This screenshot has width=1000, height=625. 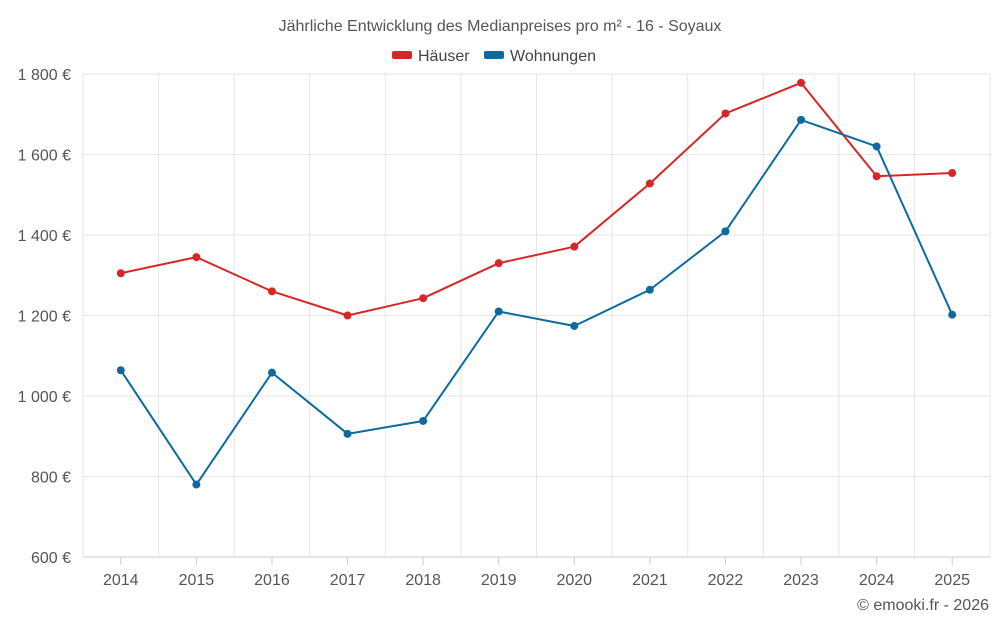 What do you see at coordinates (726, 580) in the screenshot?
I see `x-tick-label: 2022` at bounding box center [726, 580].